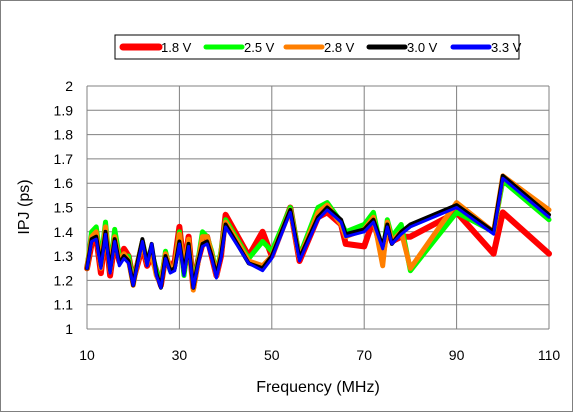 The image size is (573, 412). What do you see at coordinates (259, 47) in the screenshot?
I see `legend-label: 2.5 V` at bounding box center [259, 47].